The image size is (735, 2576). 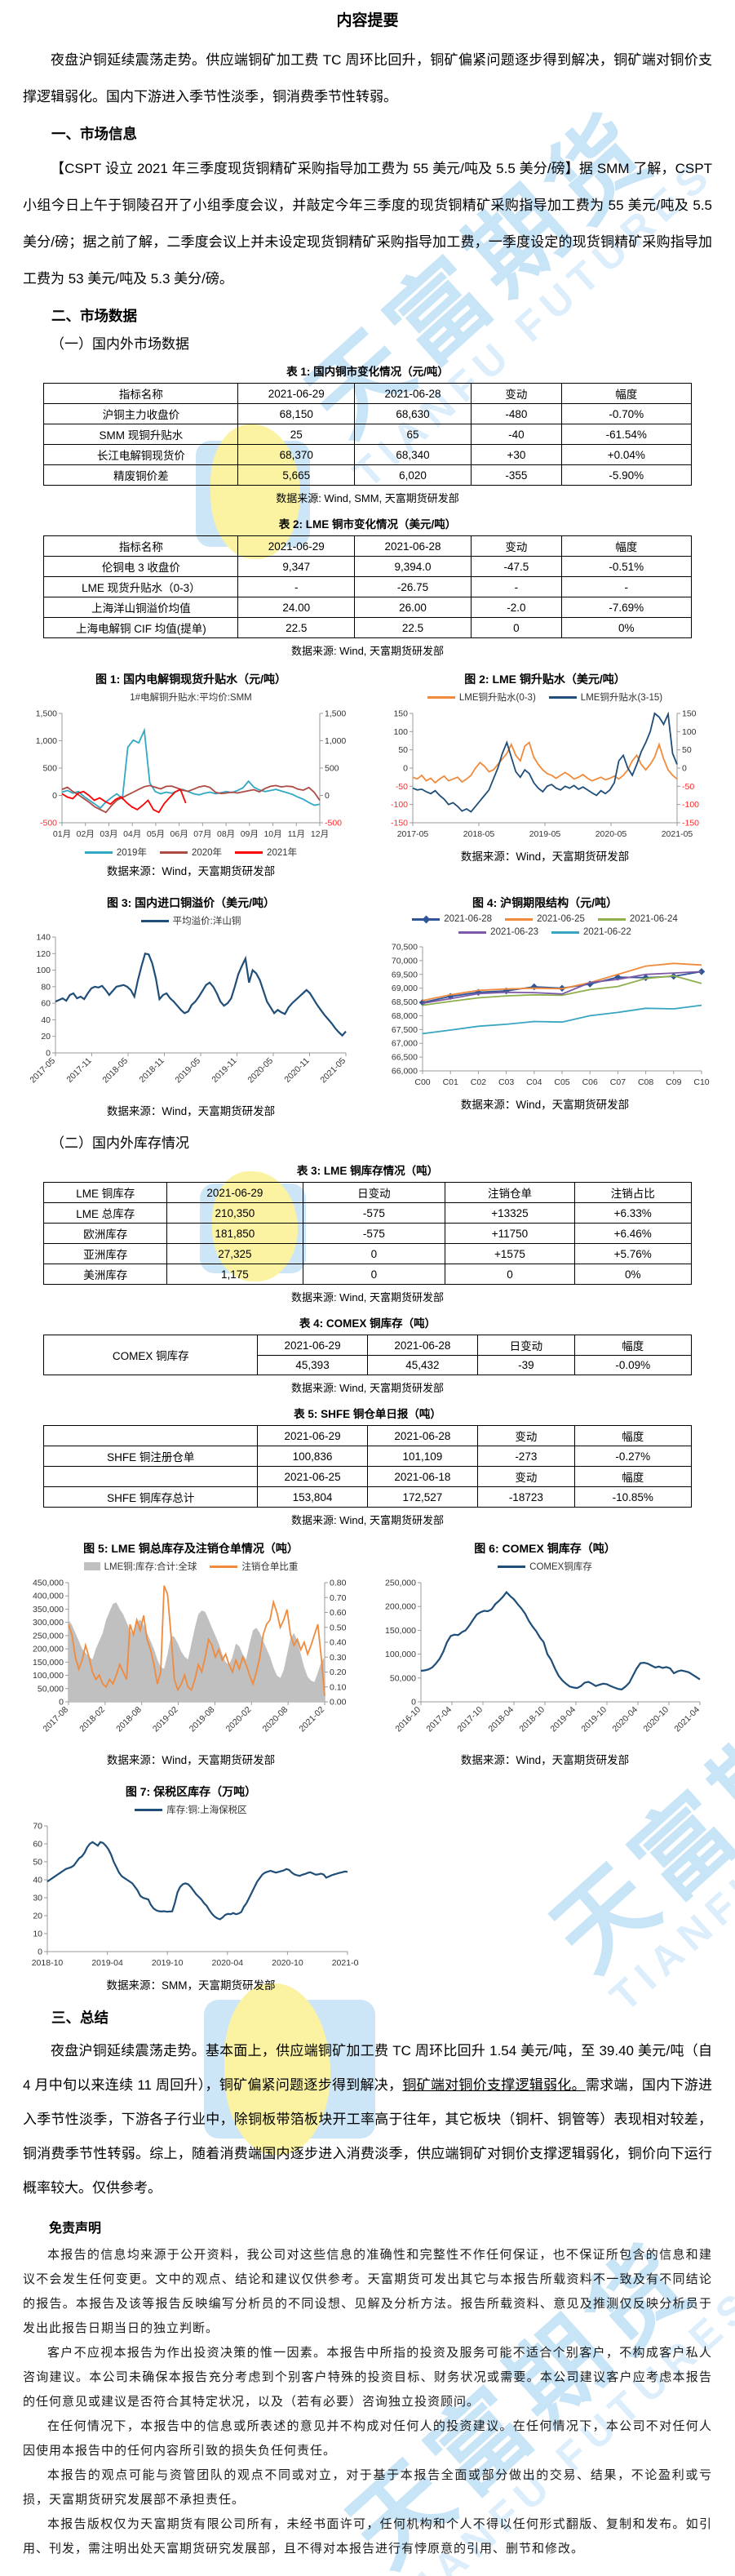 I want to click on svg-text: 0, so click(x=405, y=769).